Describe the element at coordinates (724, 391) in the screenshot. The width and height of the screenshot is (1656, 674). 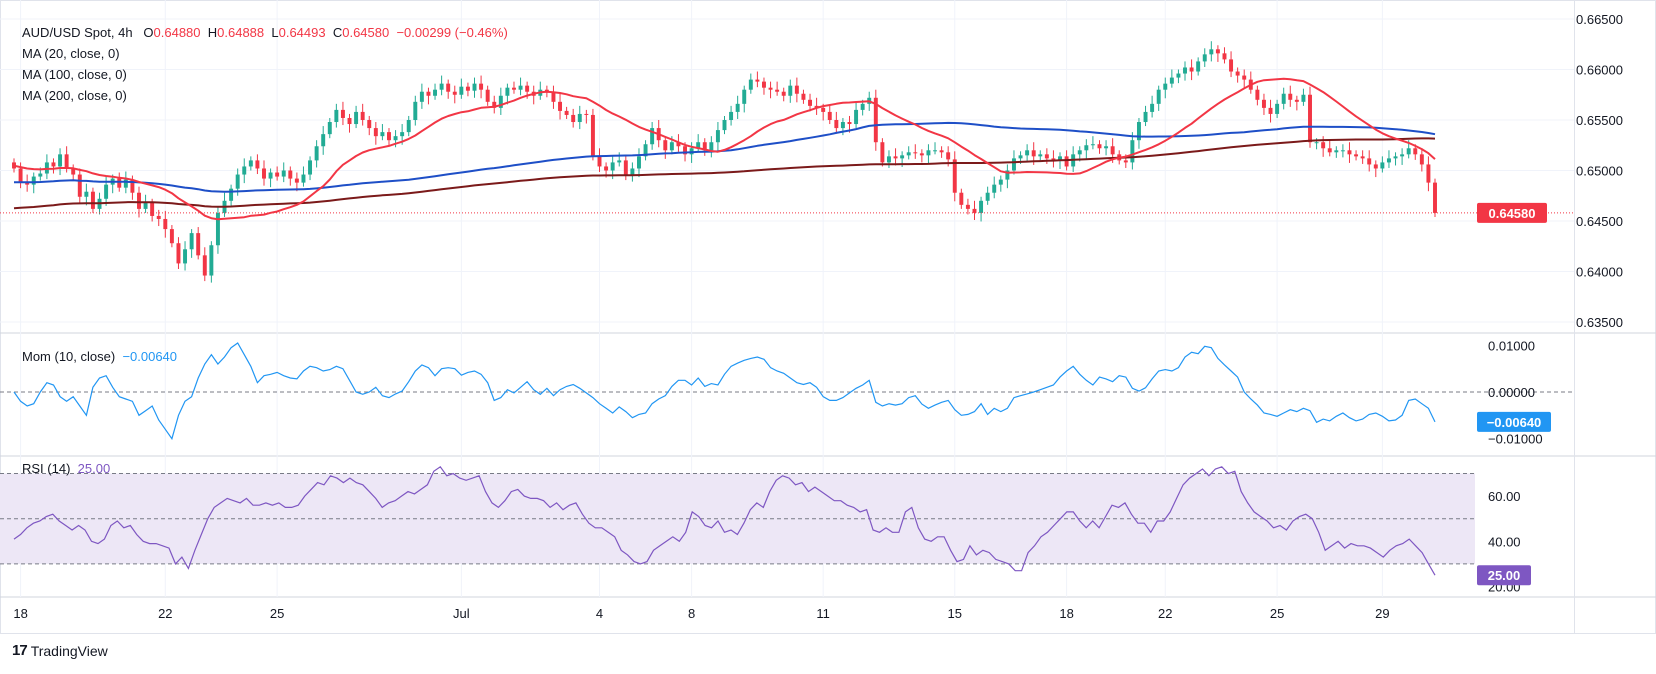
I see `mom-line` at that location.